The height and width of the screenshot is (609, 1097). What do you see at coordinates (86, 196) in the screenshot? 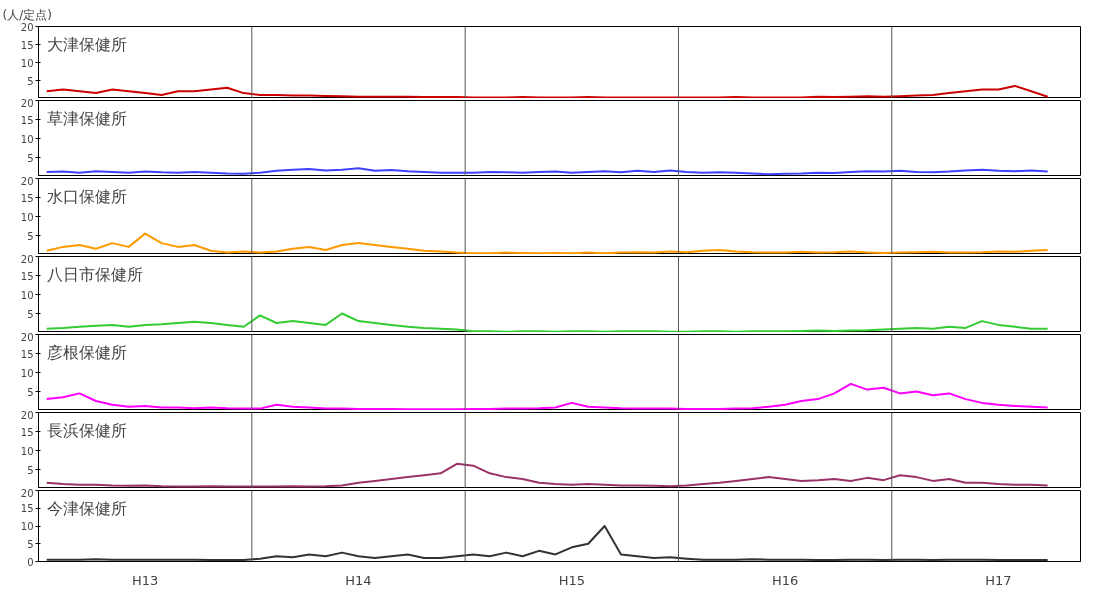
I see `text: 水口保健所` at bounding box center [86, 196].